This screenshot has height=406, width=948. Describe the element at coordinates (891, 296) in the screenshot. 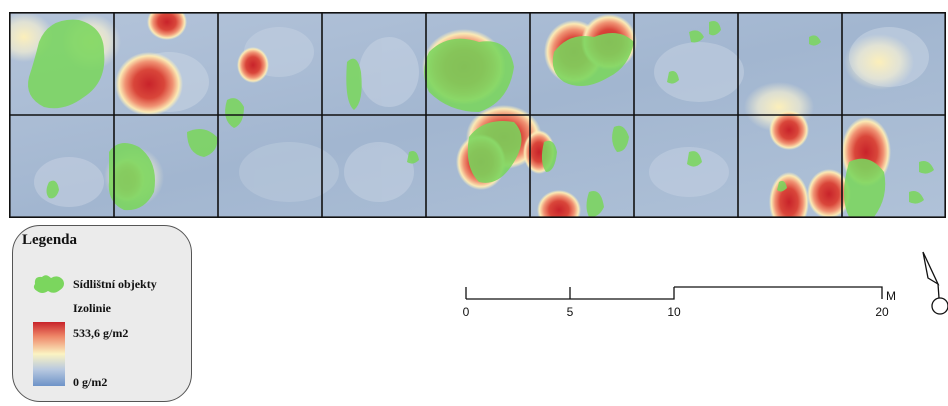

I see `scale-unit: M` at that location.